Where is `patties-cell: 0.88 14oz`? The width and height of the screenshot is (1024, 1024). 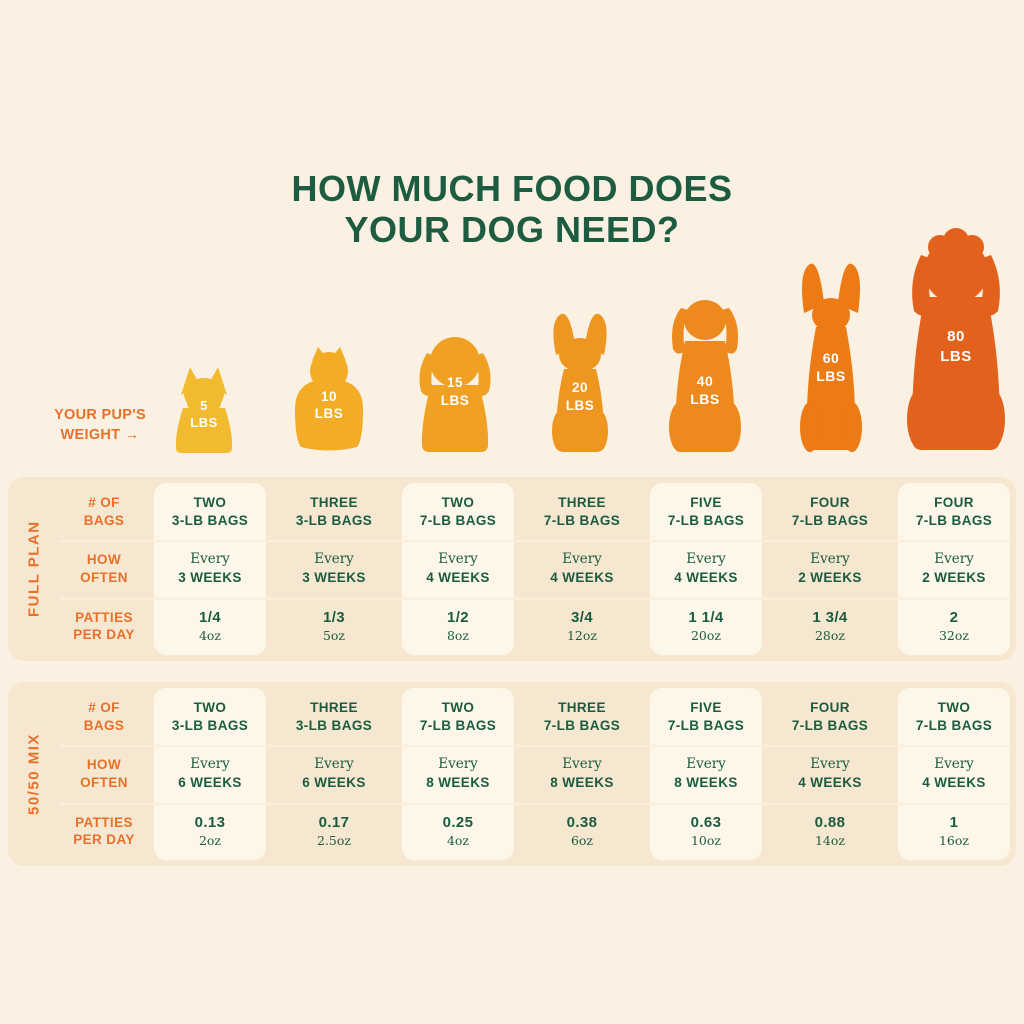
patties-cell: 0.88 14oz is located at coordinates (830, 831).